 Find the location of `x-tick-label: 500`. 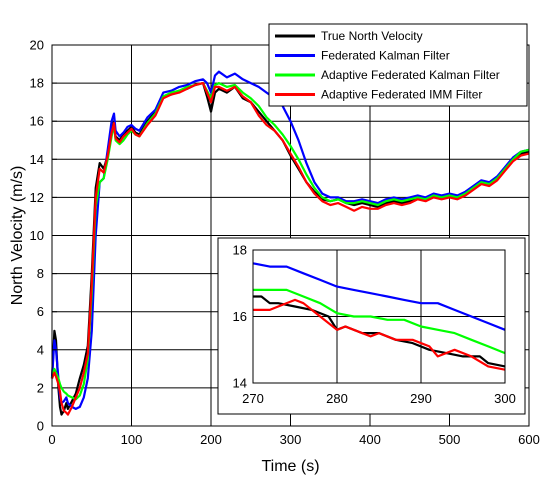

x-tick-label: 500 is located at coordinates (450, 439).